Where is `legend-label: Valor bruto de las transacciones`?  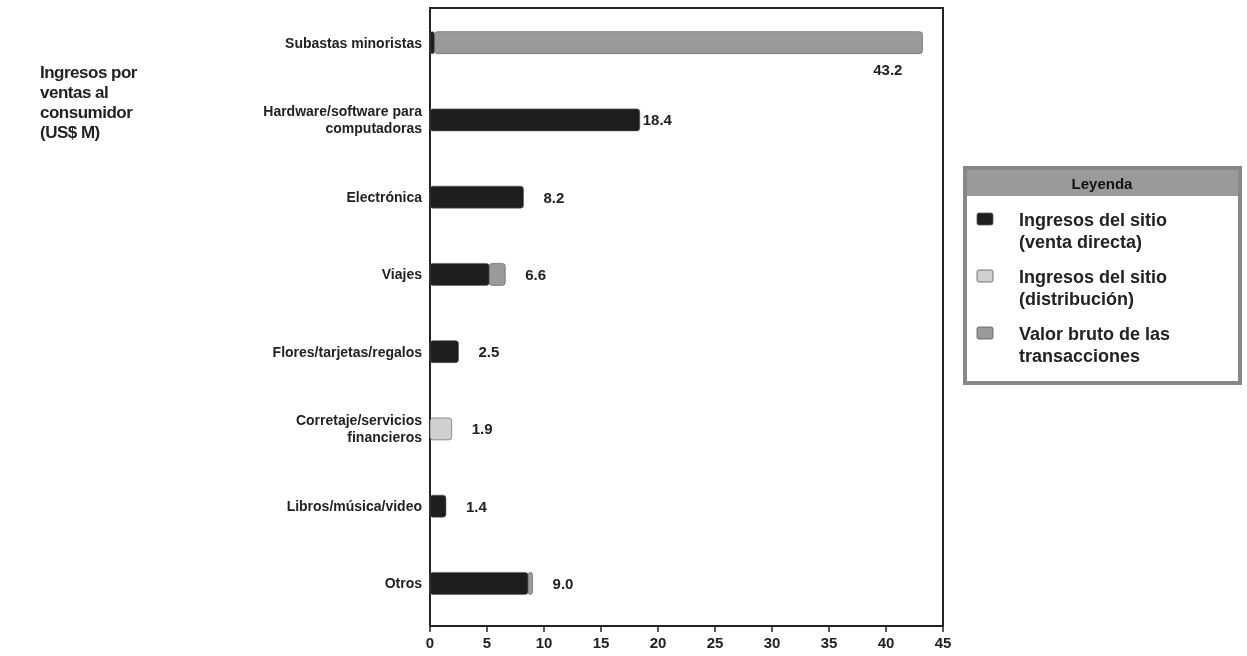
legend-label: Valor bruto de las transacciones is located at coordinates (1095, 345).